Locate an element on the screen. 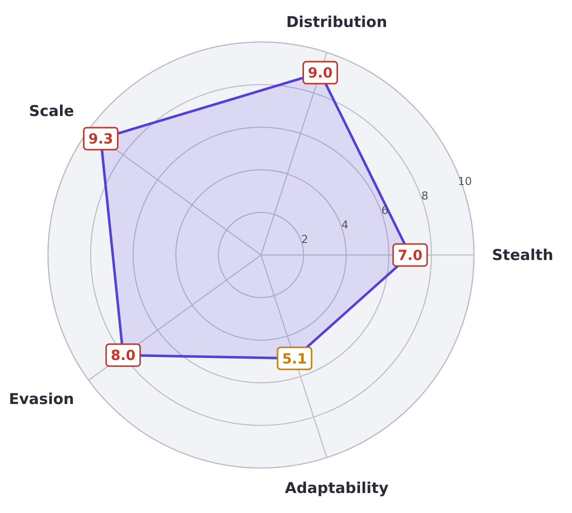  y-tick-label: 8 is located at coordinates (424, 195).